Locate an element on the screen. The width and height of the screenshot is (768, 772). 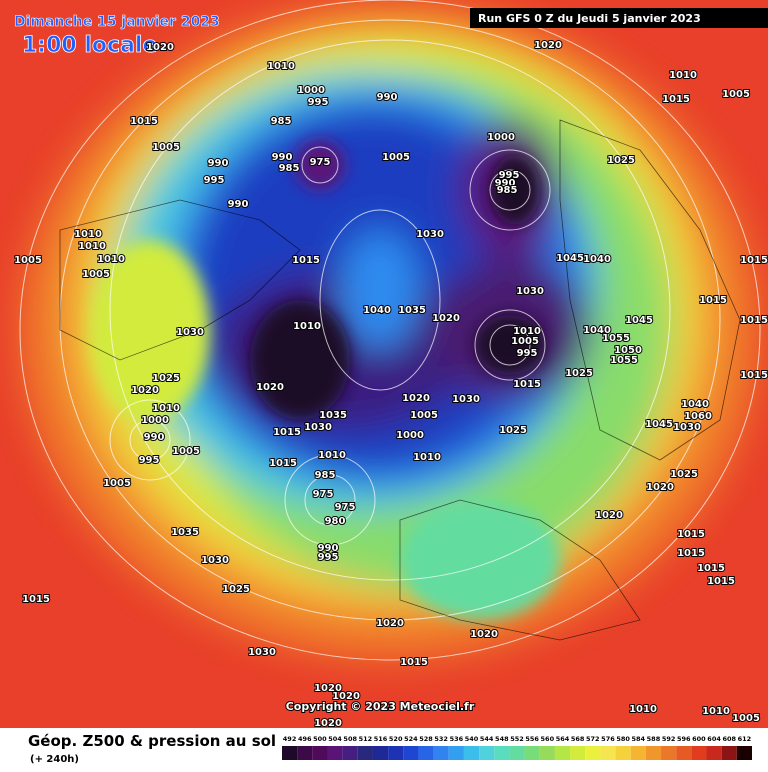
colorbar-label: 504 is located at coordinates (335, 739).